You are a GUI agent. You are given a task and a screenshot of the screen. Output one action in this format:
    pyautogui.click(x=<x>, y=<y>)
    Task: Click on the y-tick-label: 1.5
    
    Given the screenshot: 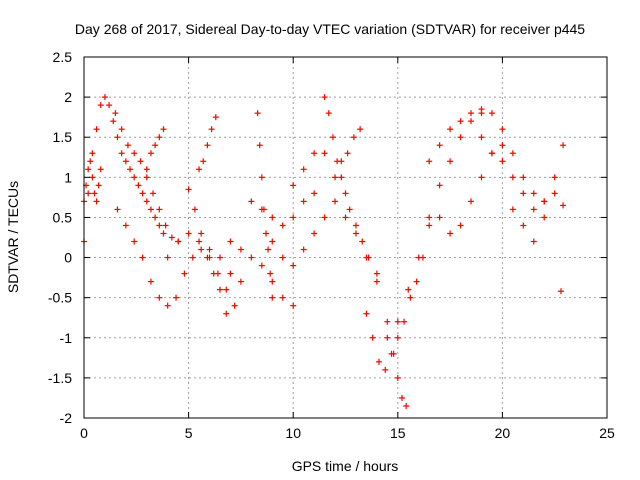 What is the action you would take?
    pyautogui.click(x=63, y=137)
    